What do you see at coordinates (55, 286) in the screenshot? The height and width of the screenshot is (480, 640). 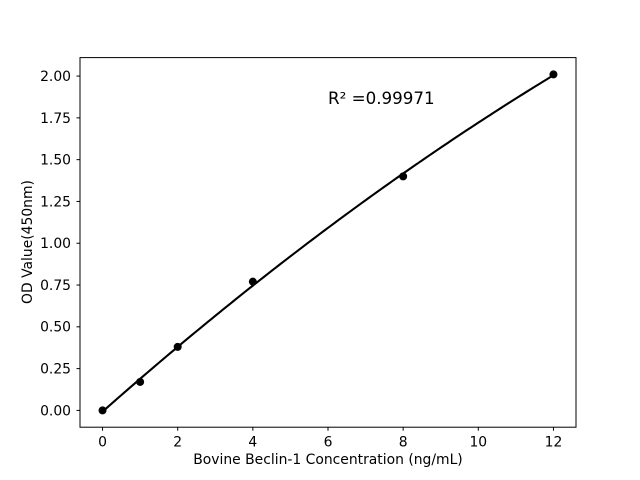 I see `y-tick-label: 0.75` at bounding box center [55, 286].